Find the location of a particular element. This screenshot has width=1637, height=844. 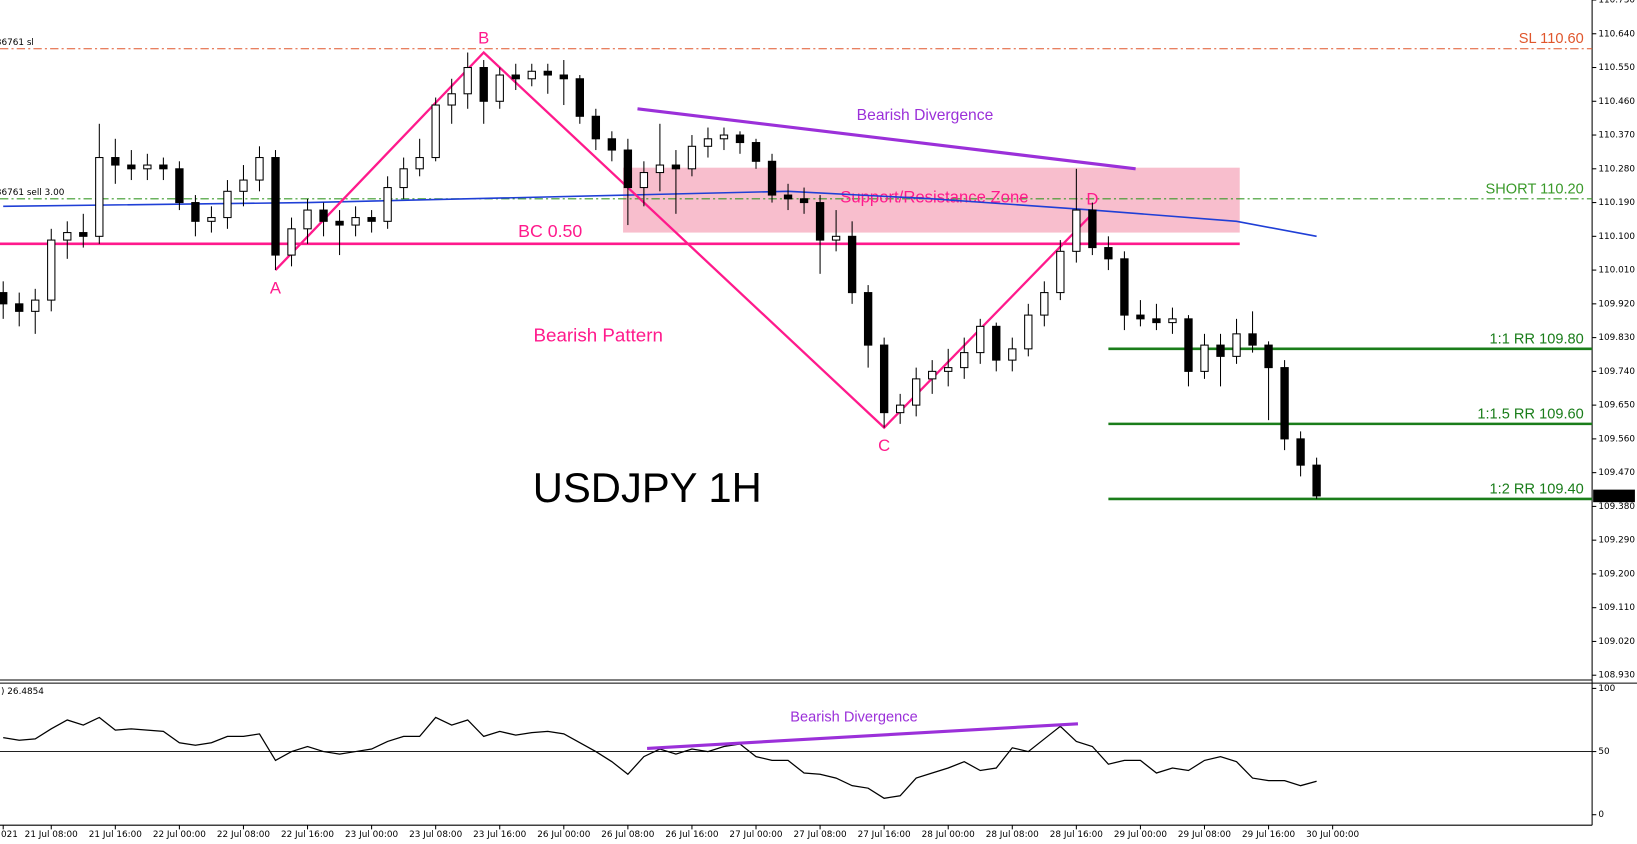

x-tick-label: 23 Jul 16:00 is located at coordinates (499, 835).